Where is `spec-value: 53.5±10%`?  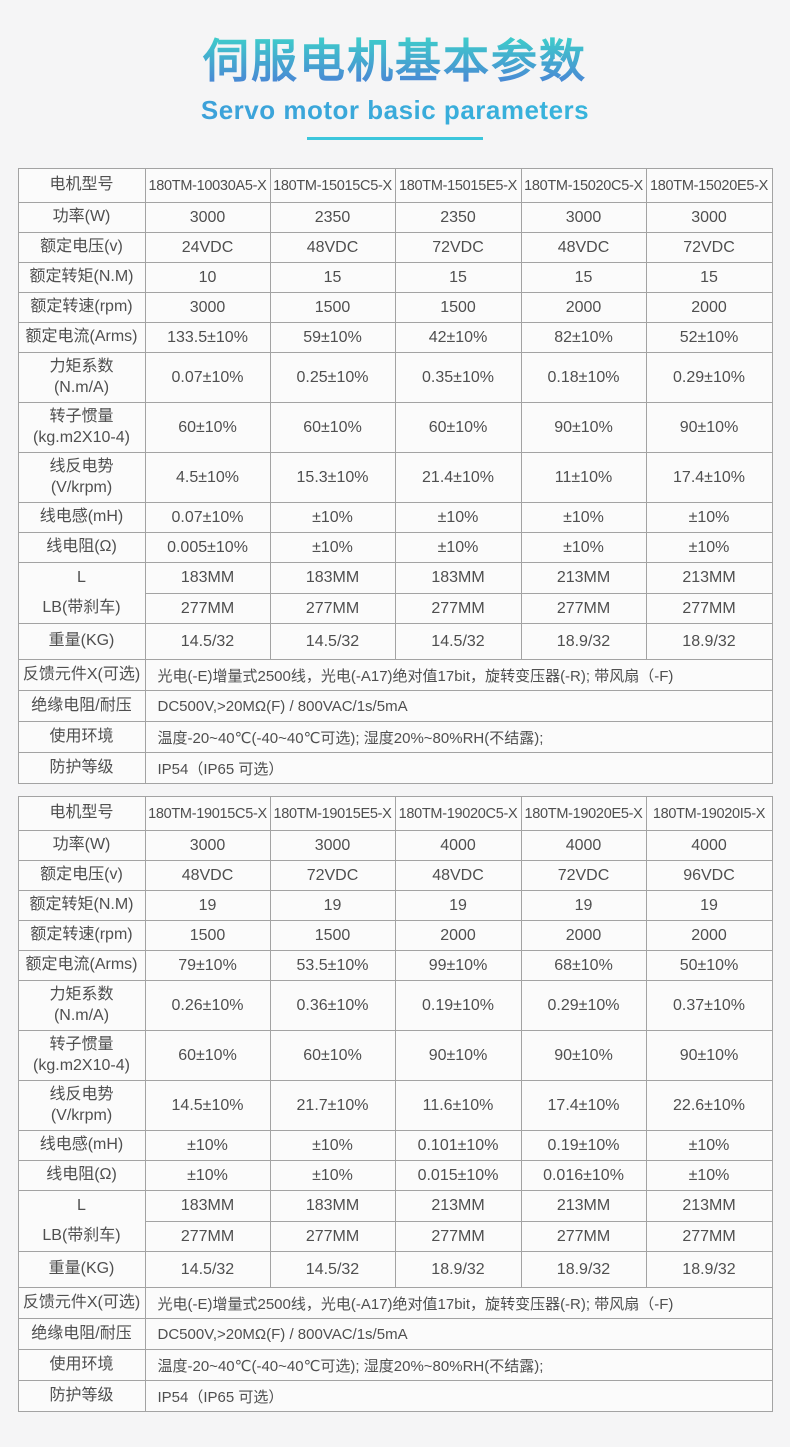
spec-value: 53.5±10% is located at coordinates (332, 966).